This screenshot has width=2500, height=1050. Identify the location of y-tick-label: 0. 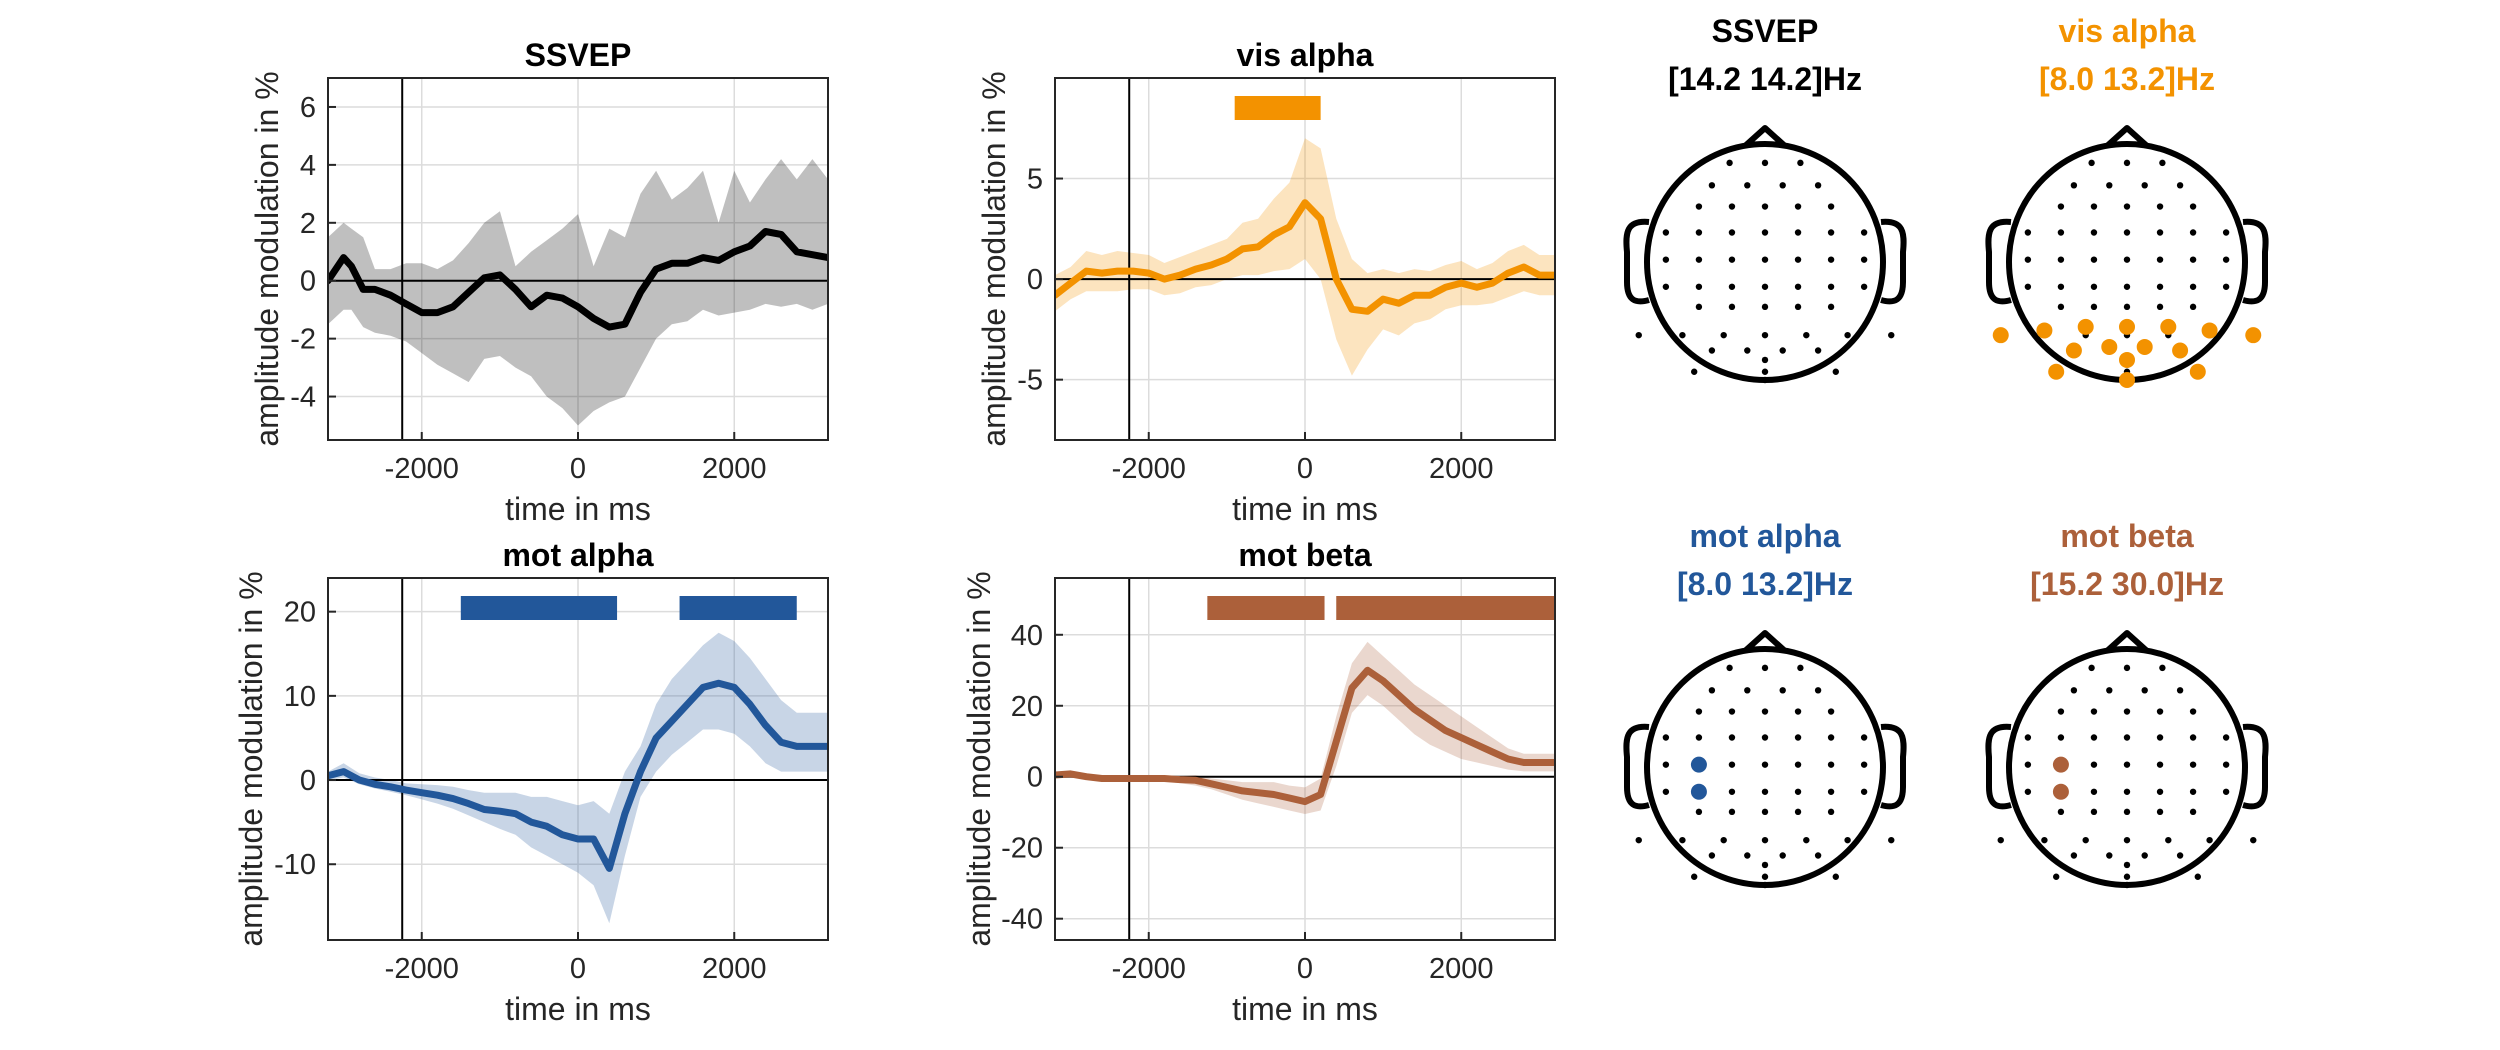
(1035, 778).